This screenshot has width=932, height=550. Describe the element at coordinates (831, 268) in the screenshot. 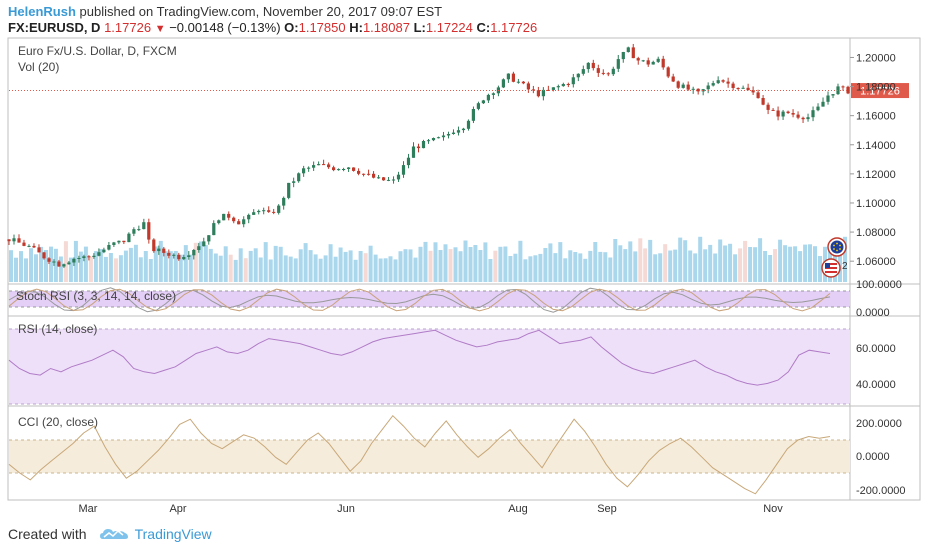

I see `us-flag-icon` at that location.